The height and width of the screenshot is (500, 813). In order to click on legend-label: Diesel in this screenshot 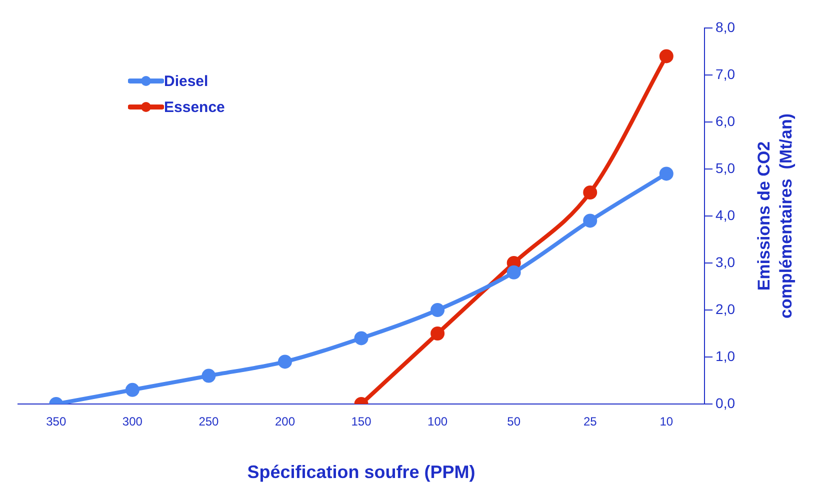, I will do `click(186, 81)`.